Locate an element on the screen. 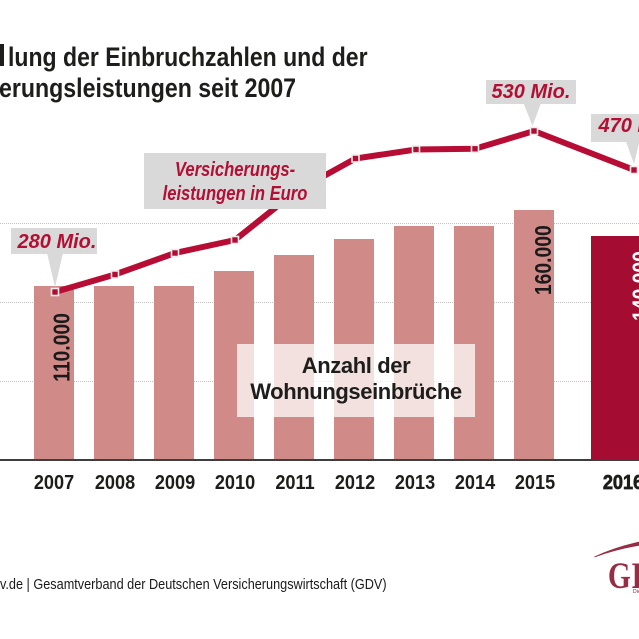  svg-text: GDV is located at coordinates (623, 576).